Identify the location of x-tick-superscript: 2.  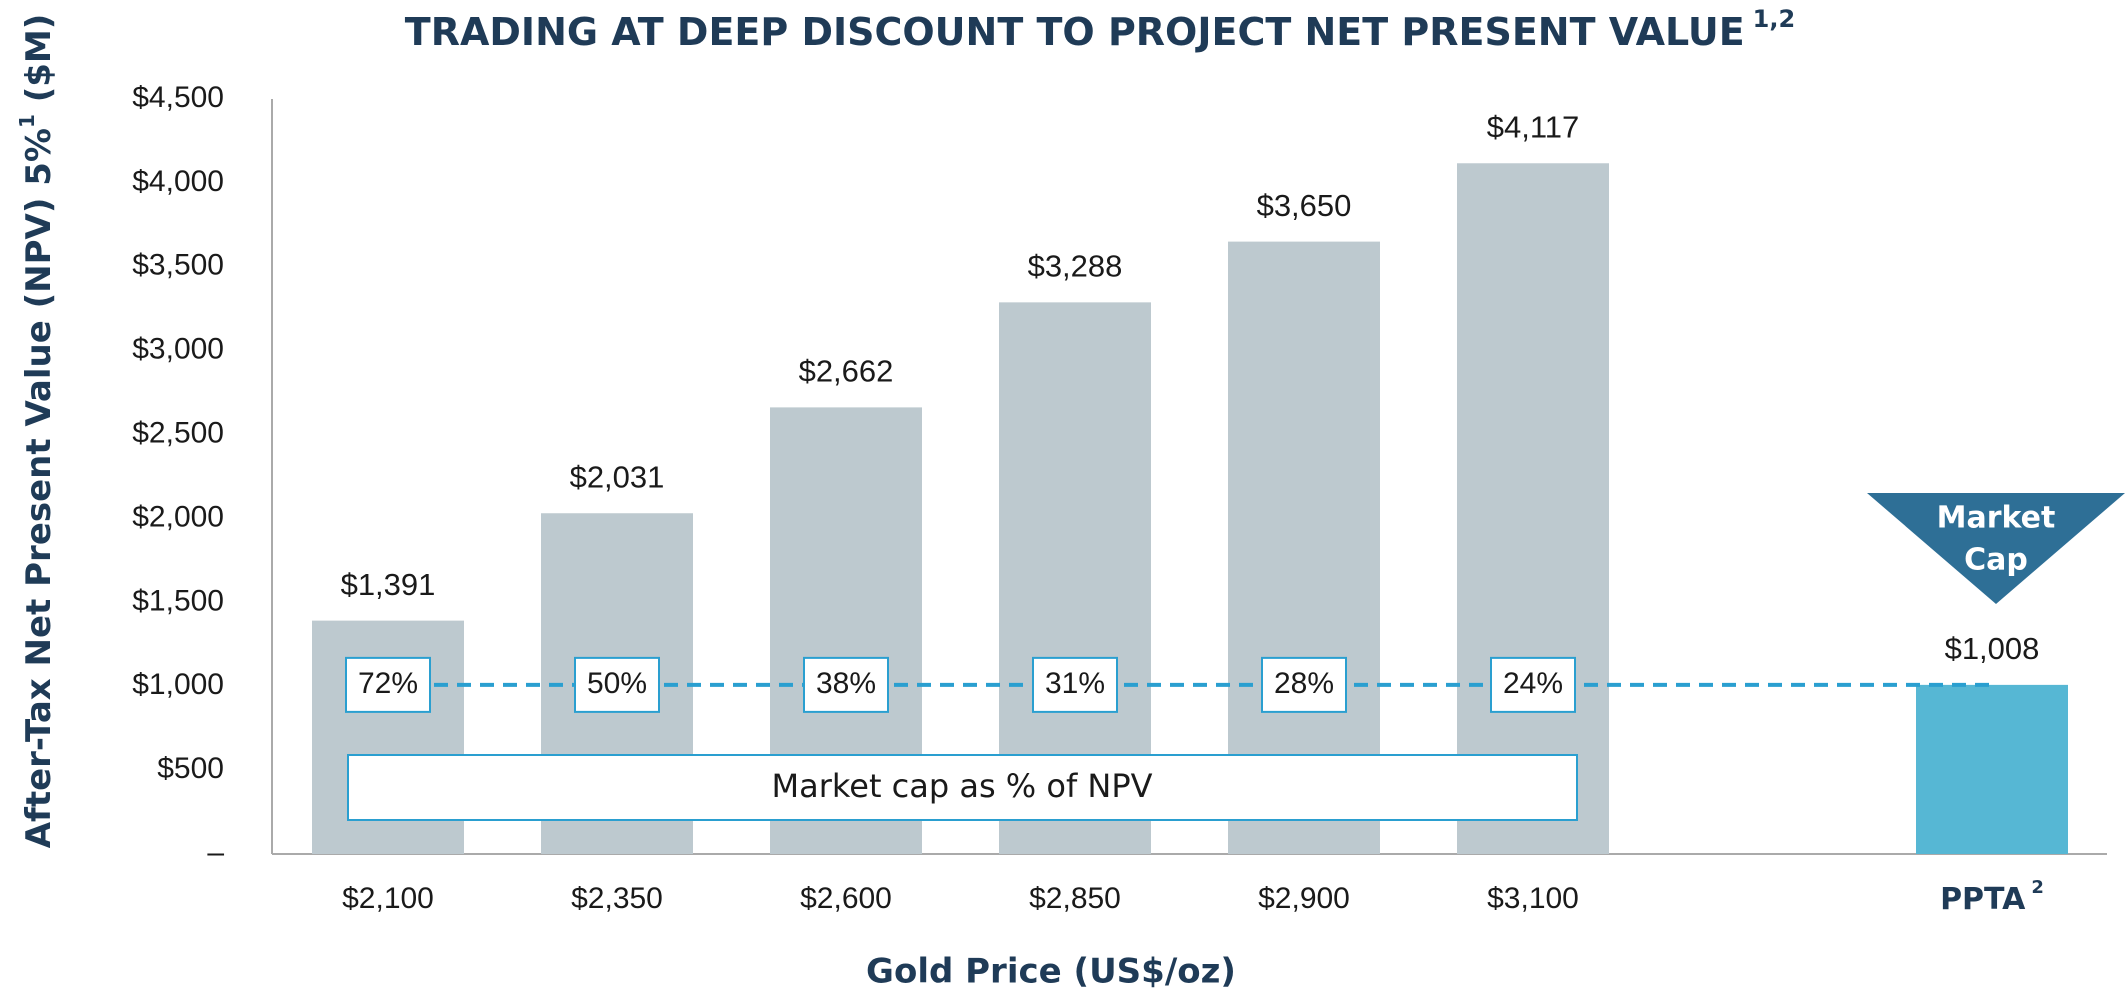
(2037, 887).